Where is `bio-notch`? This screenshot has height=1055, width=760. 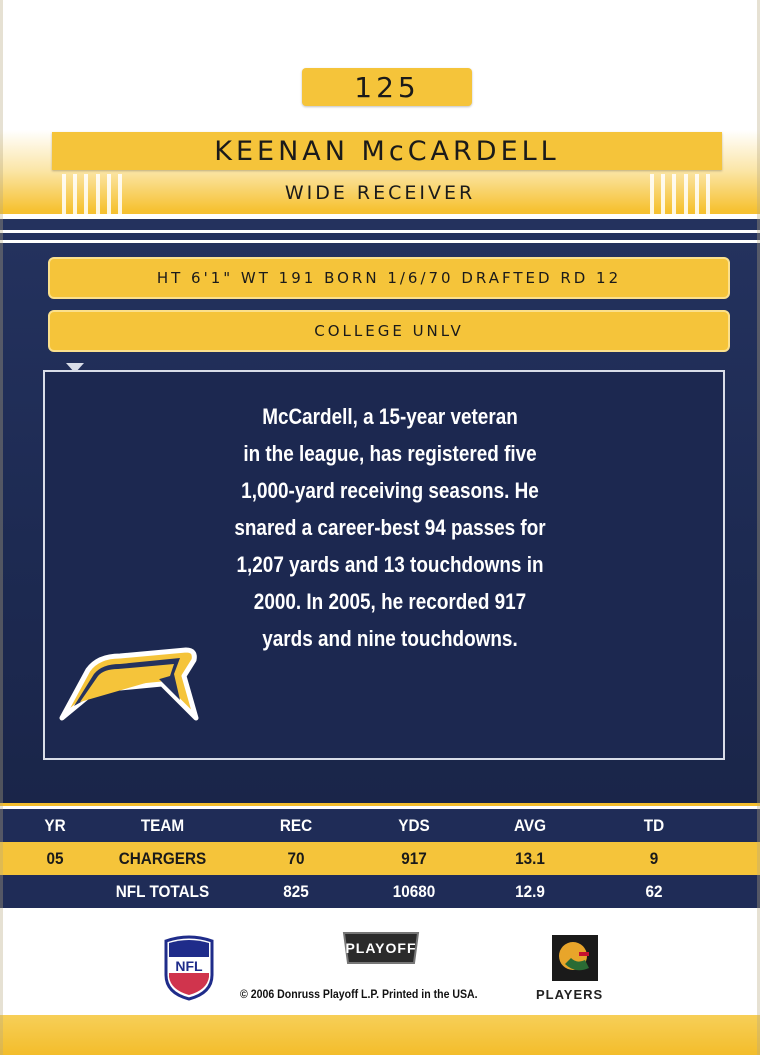 bio-notch is located at coordinates (75, 368).